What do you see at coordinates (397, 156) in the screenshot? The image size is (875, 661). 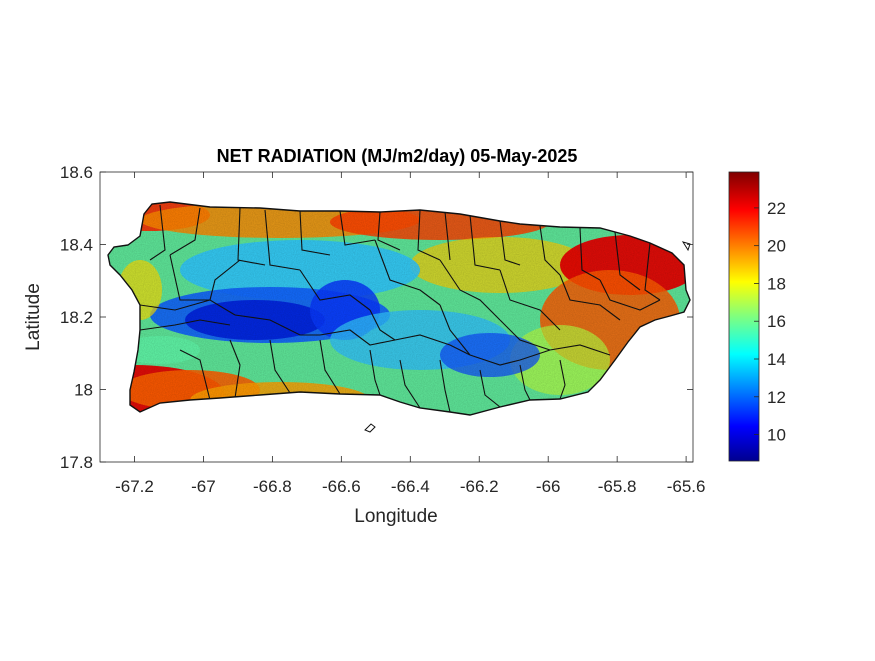 I see `chart-title: NET RADIATION (MJ/m2/day) 05-May-2025` at bounding box center [397, 156].